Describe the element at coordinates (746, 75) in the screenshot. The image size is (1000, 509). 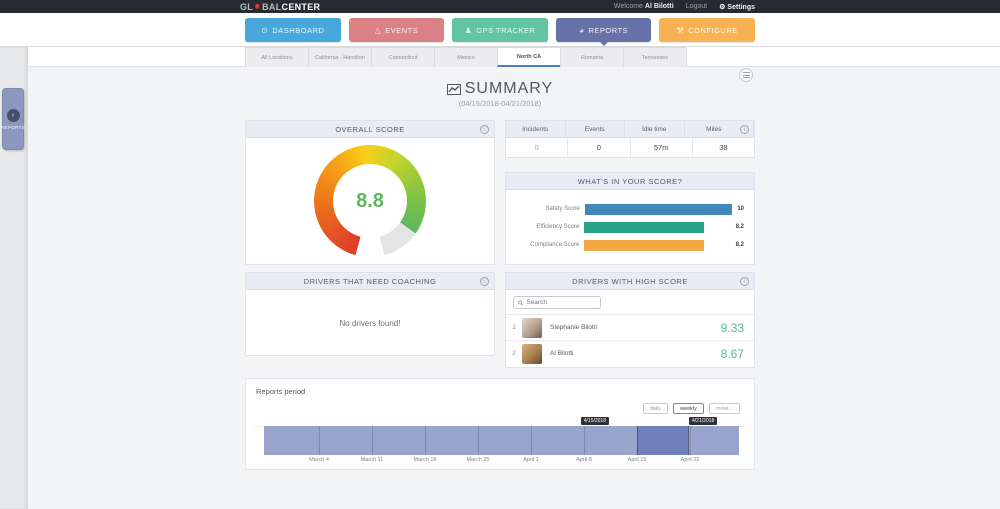
I see `export-menu-icon` at that location.